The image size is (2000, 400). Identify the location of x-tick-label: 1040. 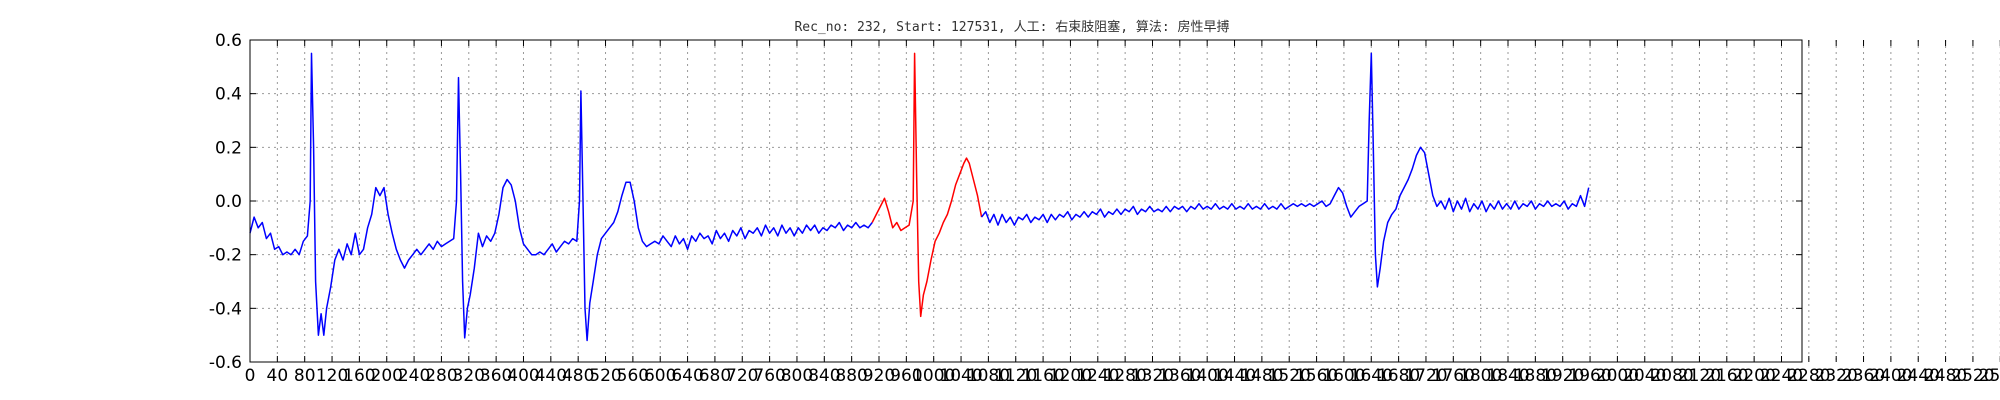
(960, 376).